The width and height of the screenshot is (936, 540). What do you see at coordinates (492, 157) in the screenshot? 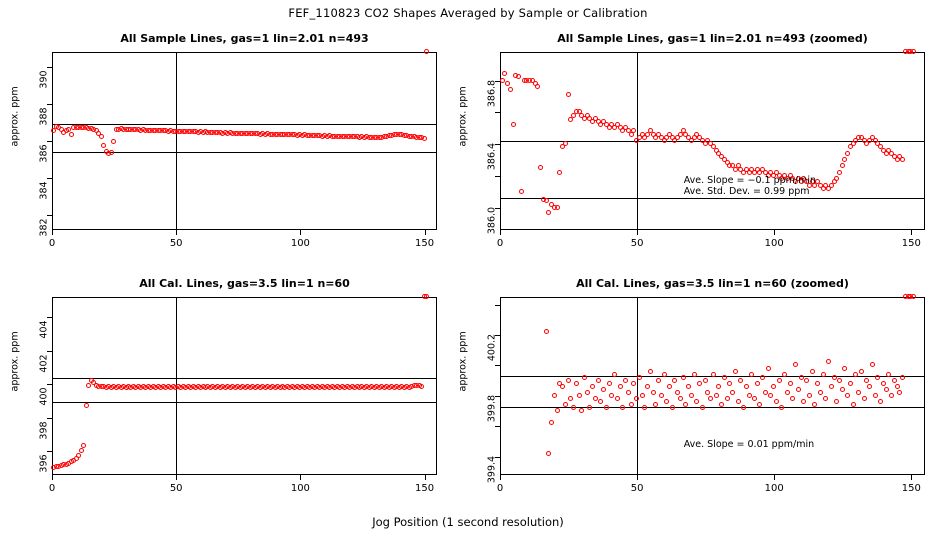
I see `y-tick-label: 386.4` at bounding box center [492, 157].